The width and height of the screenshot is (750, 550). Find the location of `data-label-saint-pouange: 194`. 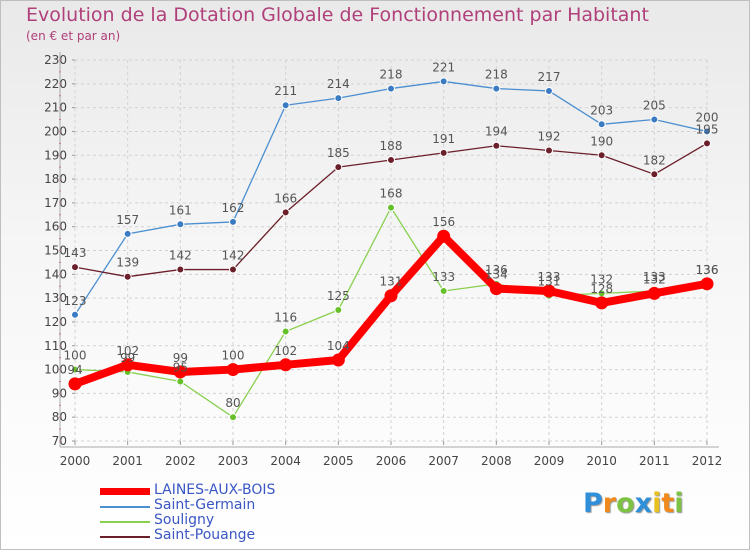

data-label-saint-pouange: 194 is located at coordinates (496, 132).